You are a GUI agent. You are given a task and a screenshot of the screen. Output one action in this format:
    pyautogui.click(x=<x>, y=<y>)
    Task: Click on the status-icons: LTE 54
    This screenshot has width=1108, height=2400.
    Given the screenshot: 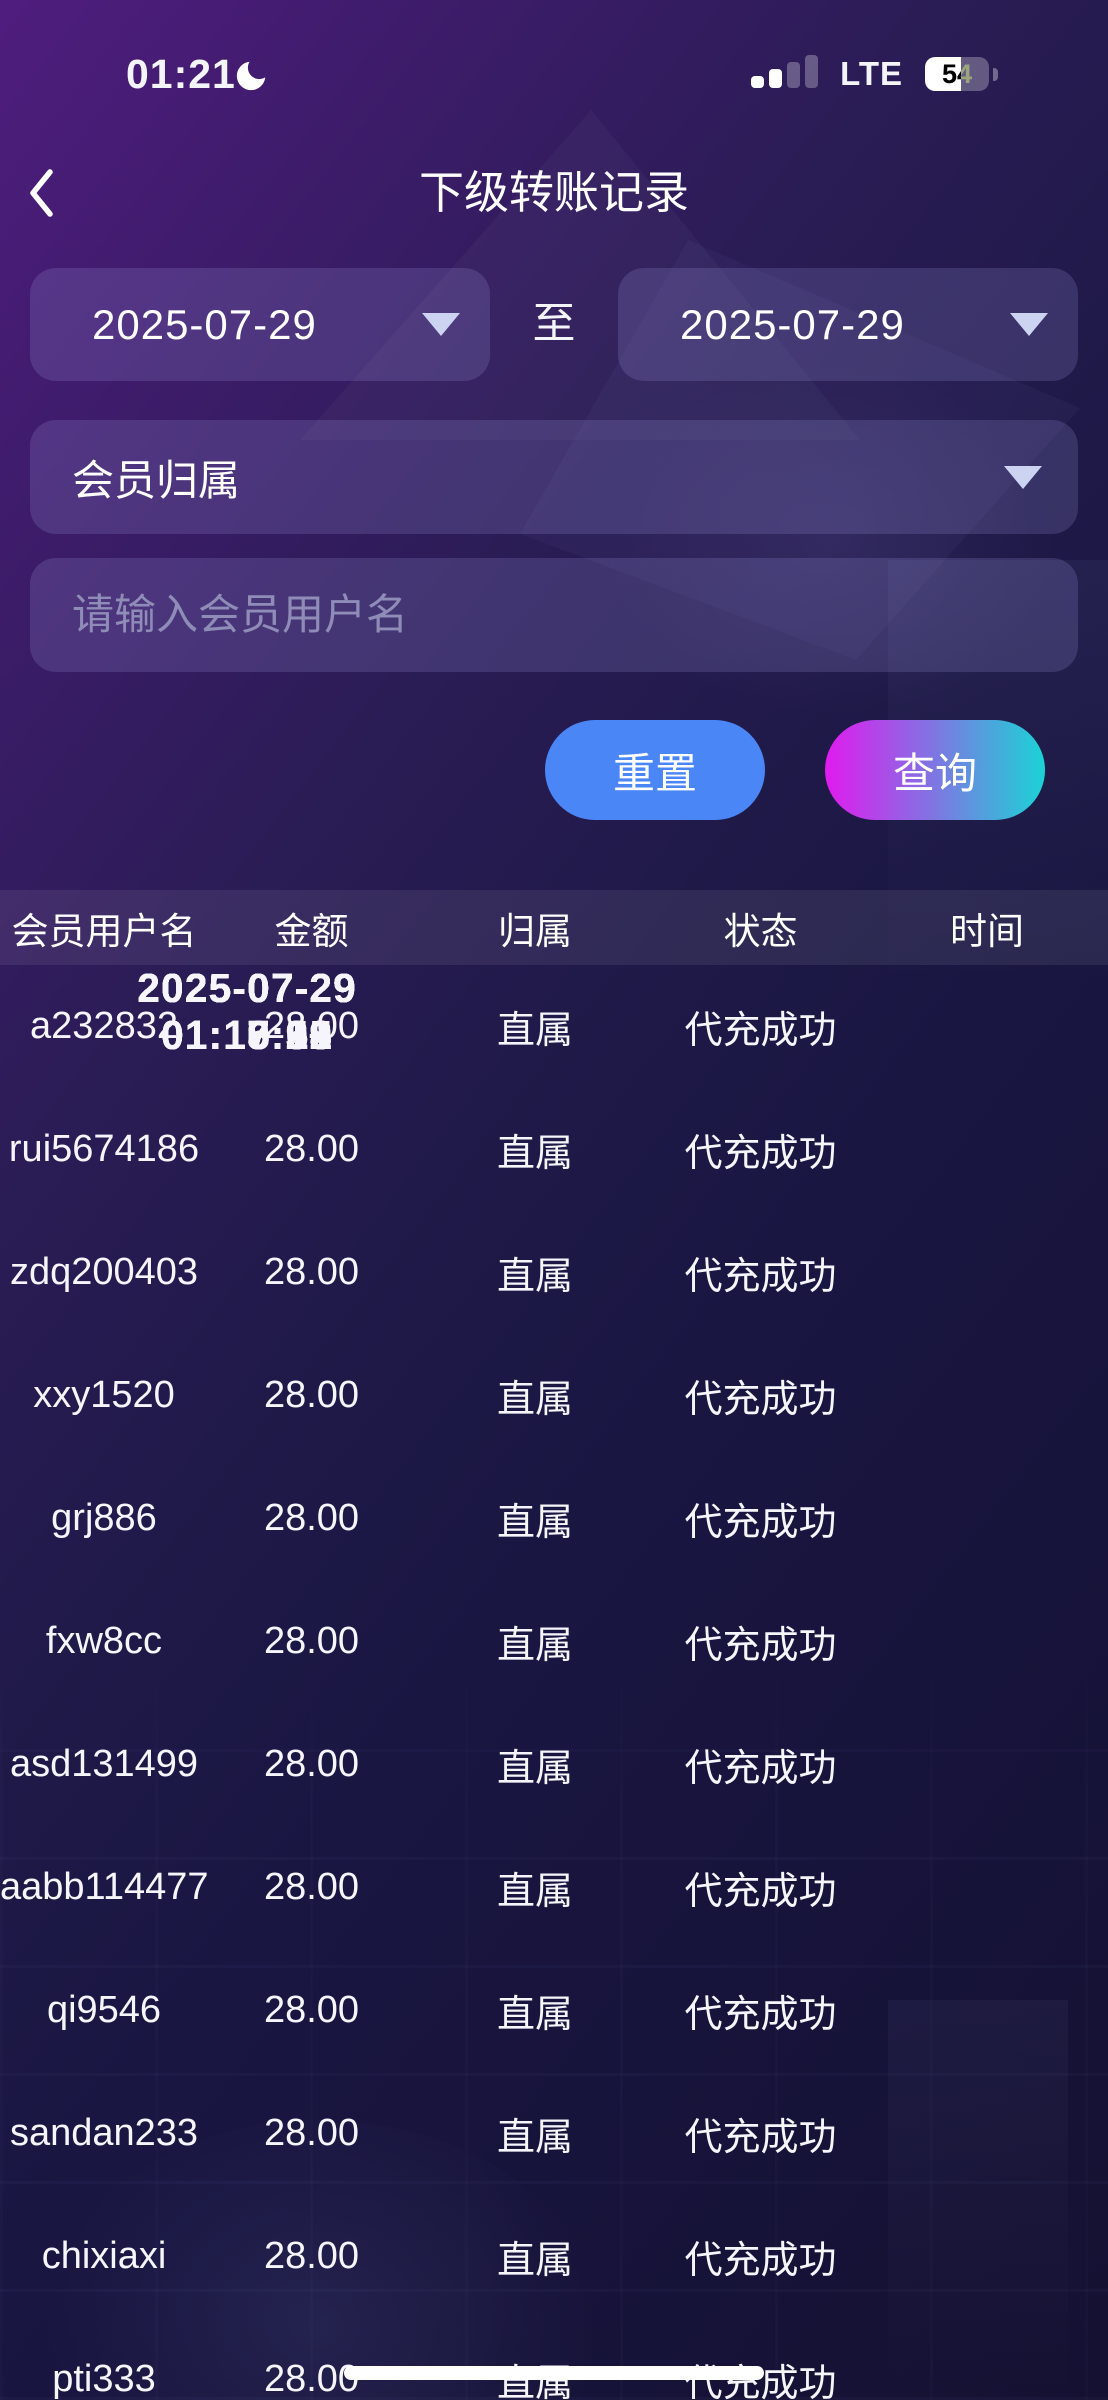 What is the action you would take?
    pyautogui.click(x=874, y=74)
    